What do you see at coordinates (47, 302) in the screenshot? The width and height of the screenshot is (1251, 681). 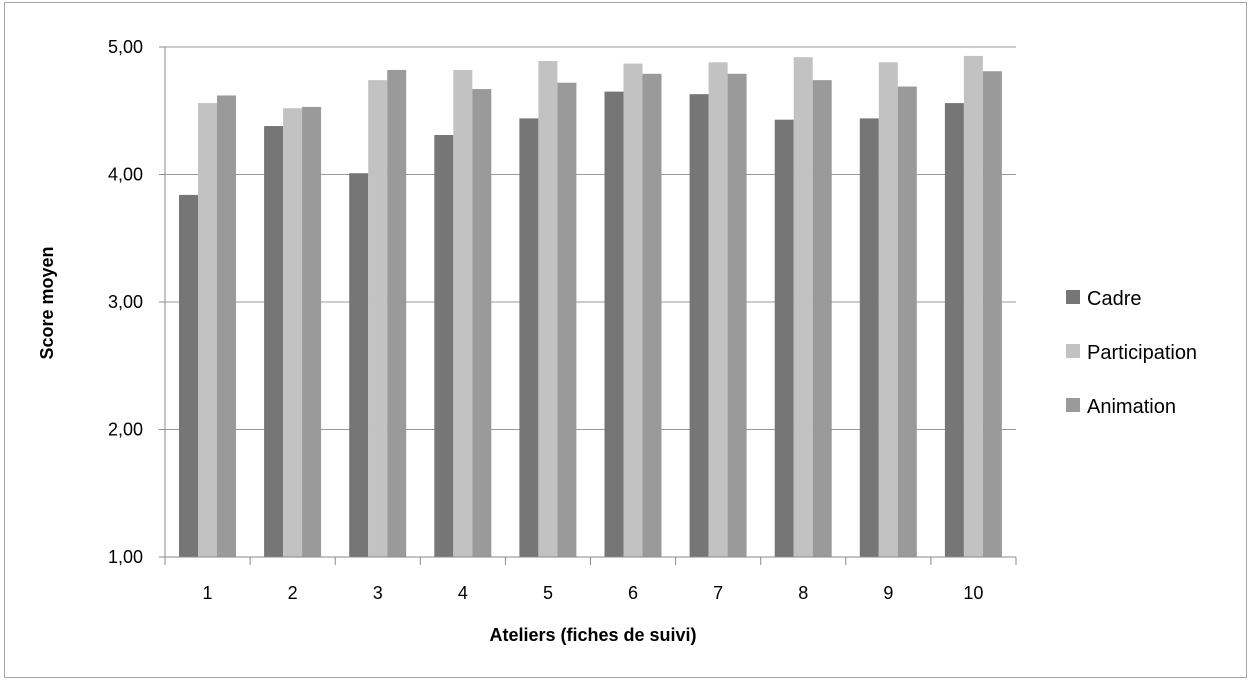 I see `y-axis-title: Score moyen` at bounding box center [47, 302].